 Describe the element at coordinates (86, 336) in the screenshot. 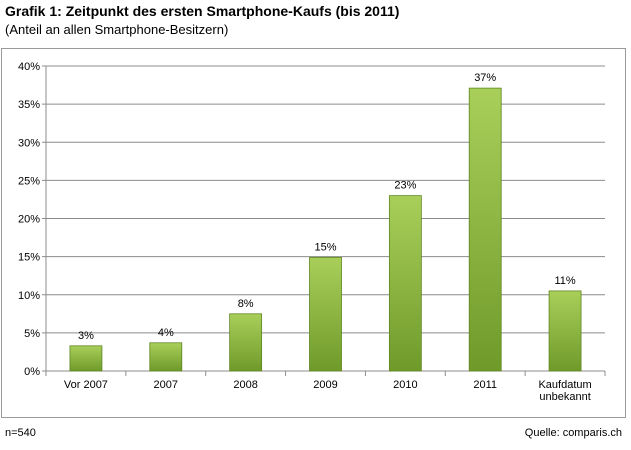

I see `data-label: 3%` at that location.